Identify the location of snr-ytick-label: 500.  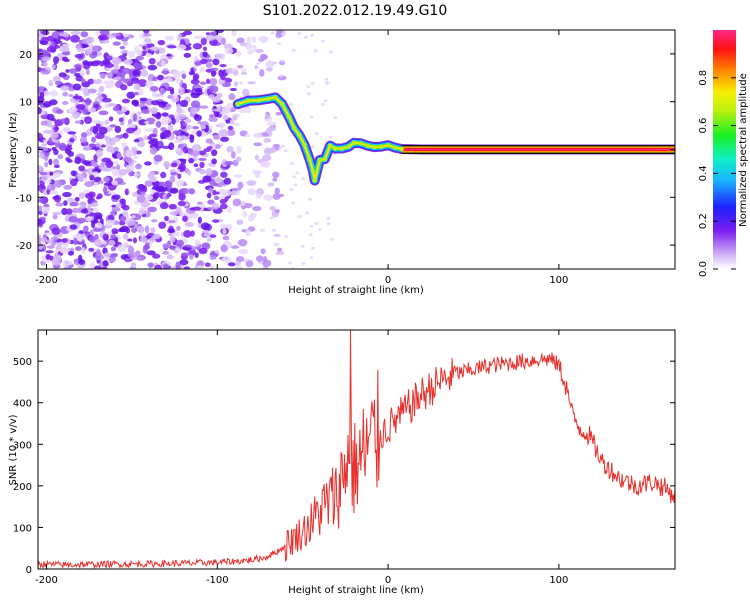
(22, 362).